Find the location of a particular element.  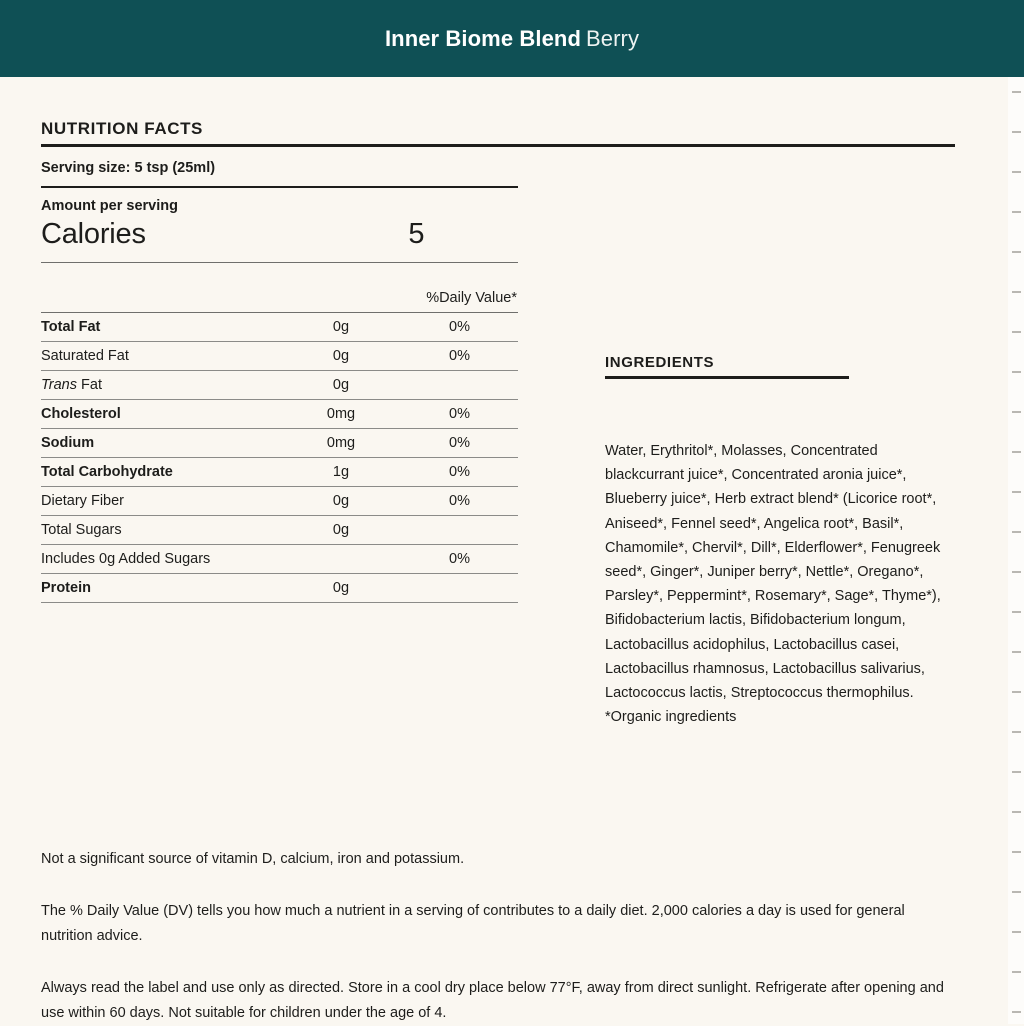

nutrient-row: Protein 0g is located at coordinates (279, 588).